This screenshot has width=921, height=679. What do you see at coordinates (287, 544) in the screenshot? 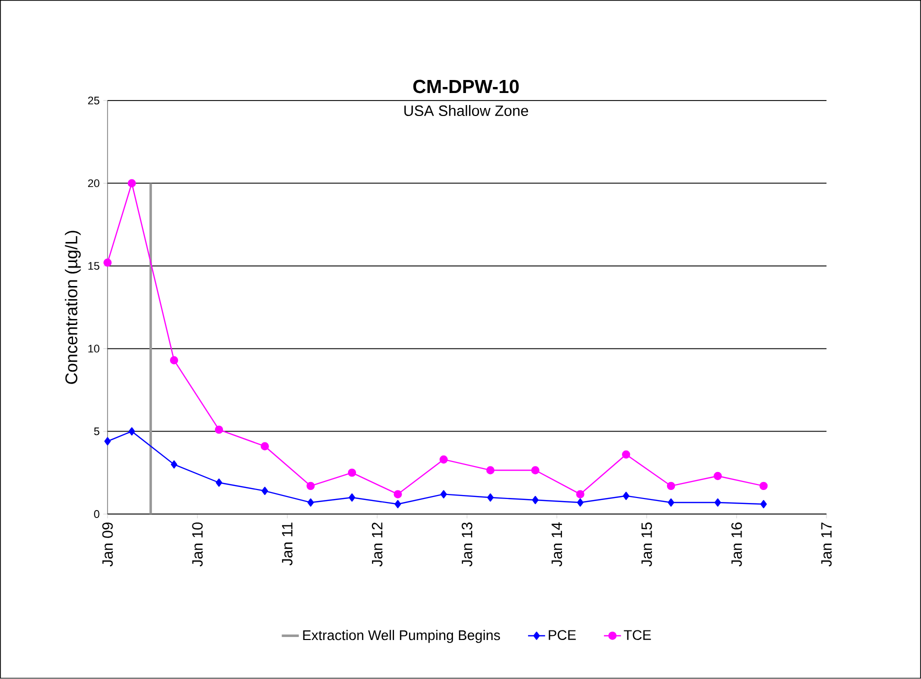
I see `x-tick-label: Jan 11` at bounding box center [287, 544].